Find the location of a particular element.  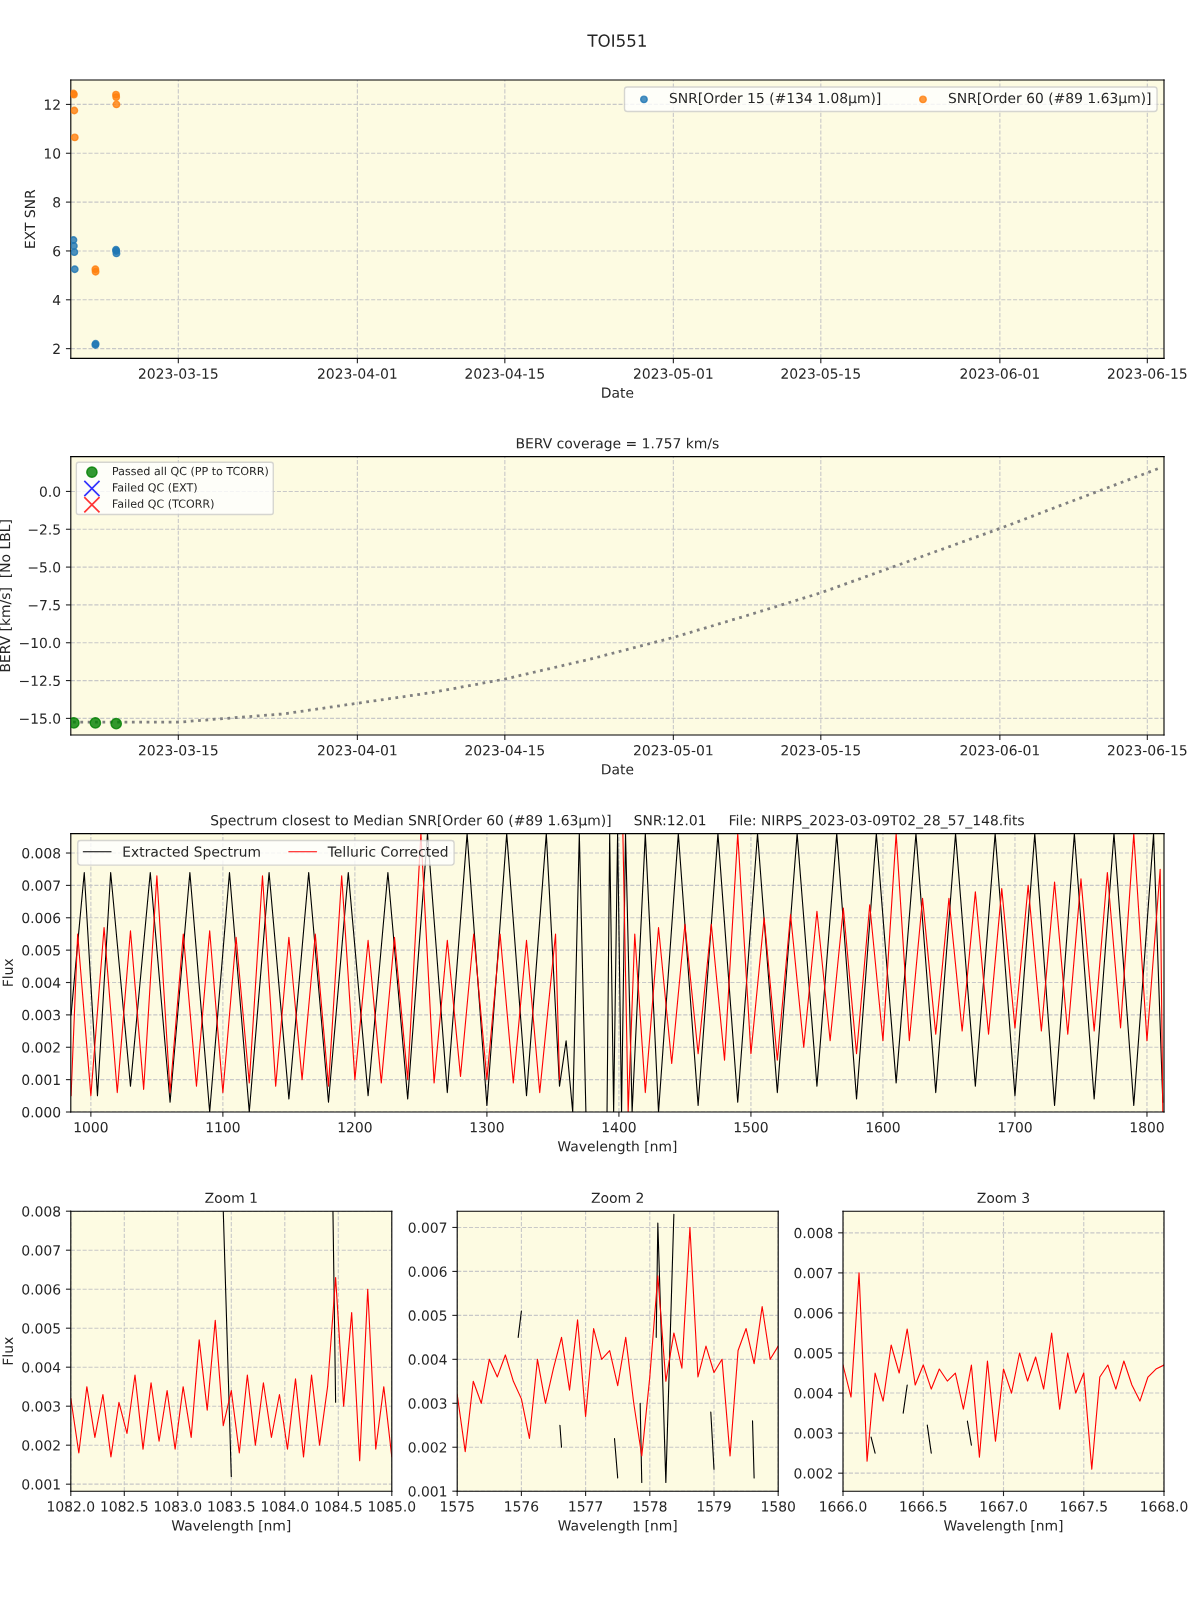

y-tick-label: −10.0 is located at coordinates (40, 643).